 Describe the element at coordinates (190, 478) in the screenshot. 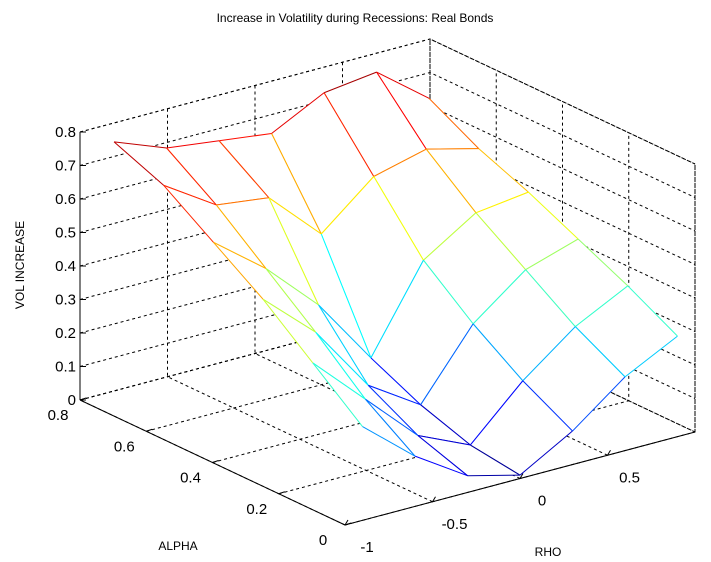

I see `y-tick-label: 0.4` at that location.